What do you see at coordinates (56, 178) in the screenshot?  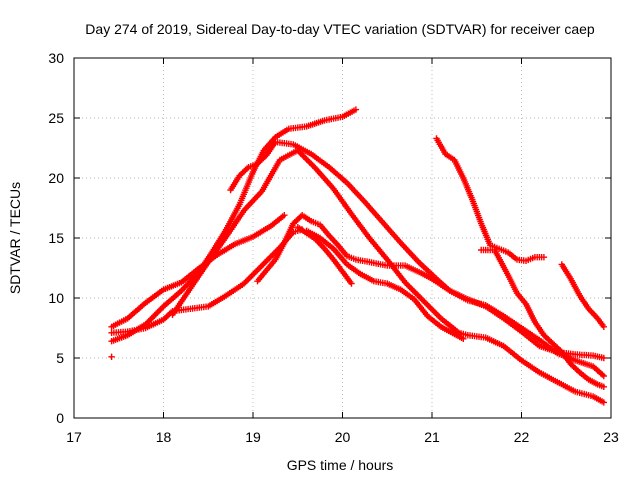 I see `y-tick-label: 20` at bounding box center [56, 178].